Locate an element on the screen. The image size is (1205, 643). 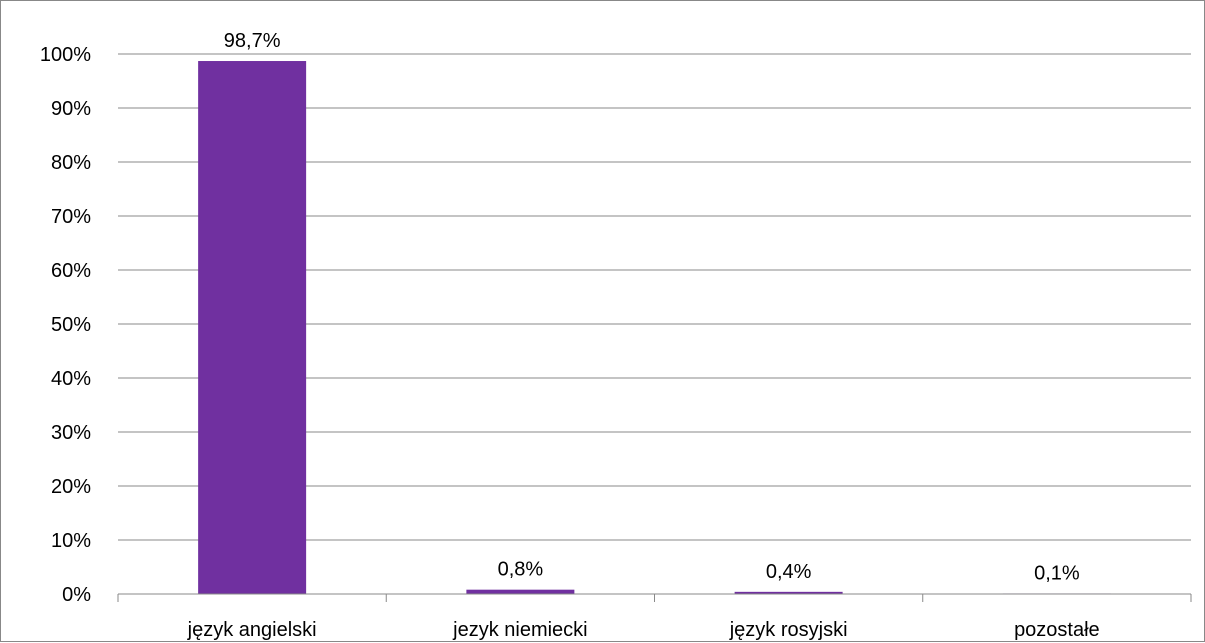
y-tick-label: 80% is located at coordinates (71, 163).